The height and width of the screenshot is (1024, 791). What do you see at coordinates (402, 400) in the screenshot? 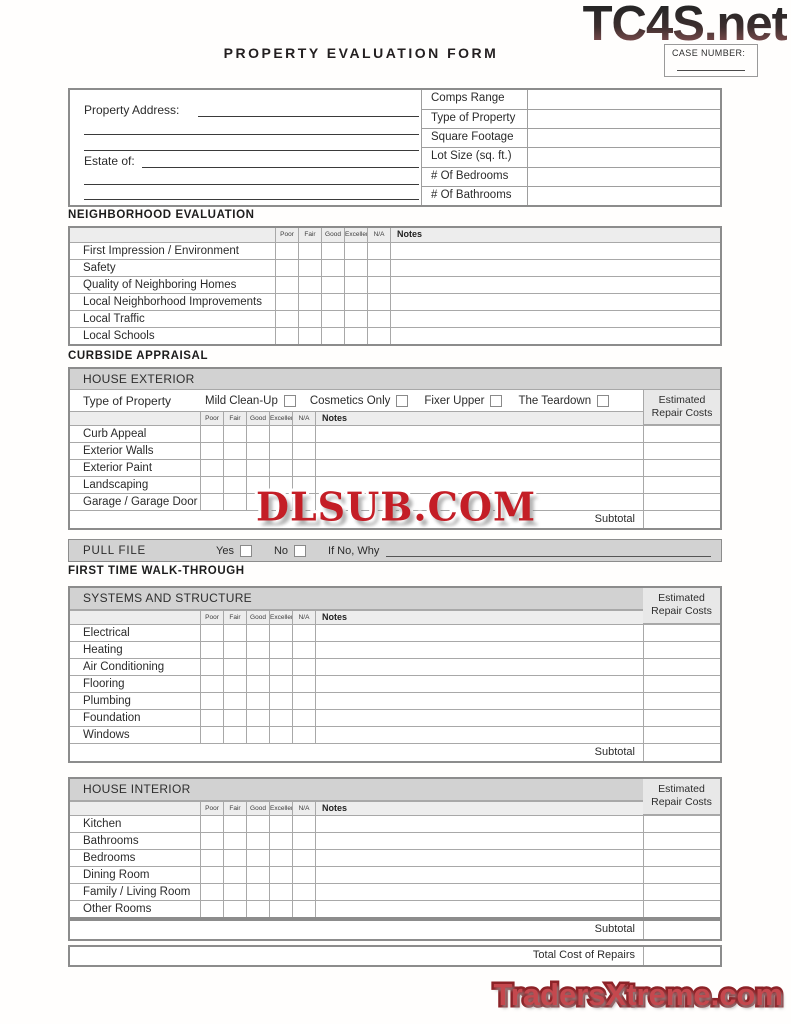
I see `cosmetics-only-checkbox` at bounding box center [402, 400].